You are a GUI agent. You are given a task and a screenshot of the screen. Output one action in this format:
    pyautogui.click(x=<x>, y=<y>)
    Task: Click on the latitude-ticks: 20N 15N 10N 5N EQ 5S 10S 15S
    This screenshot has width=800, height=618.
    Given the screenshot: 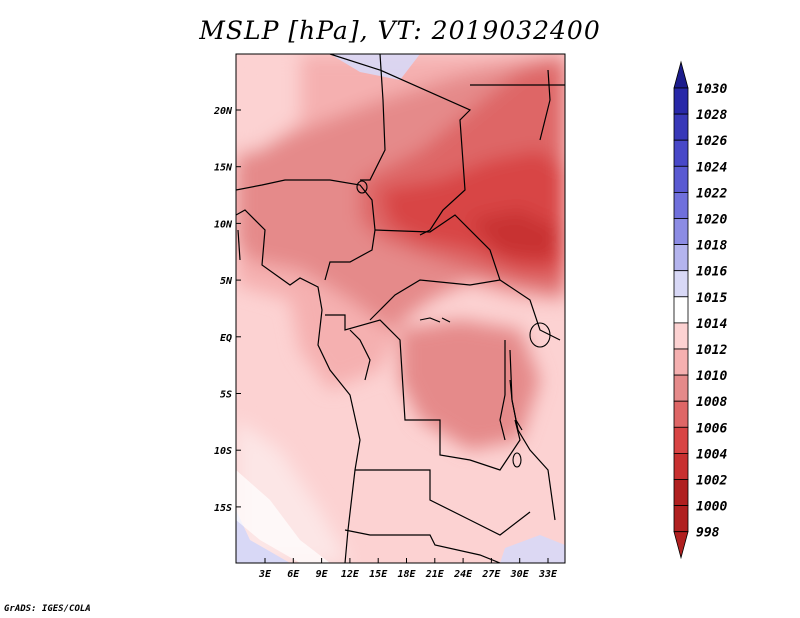 What is the action you would take?
    pyautogui.click(x=227, y=310)
    